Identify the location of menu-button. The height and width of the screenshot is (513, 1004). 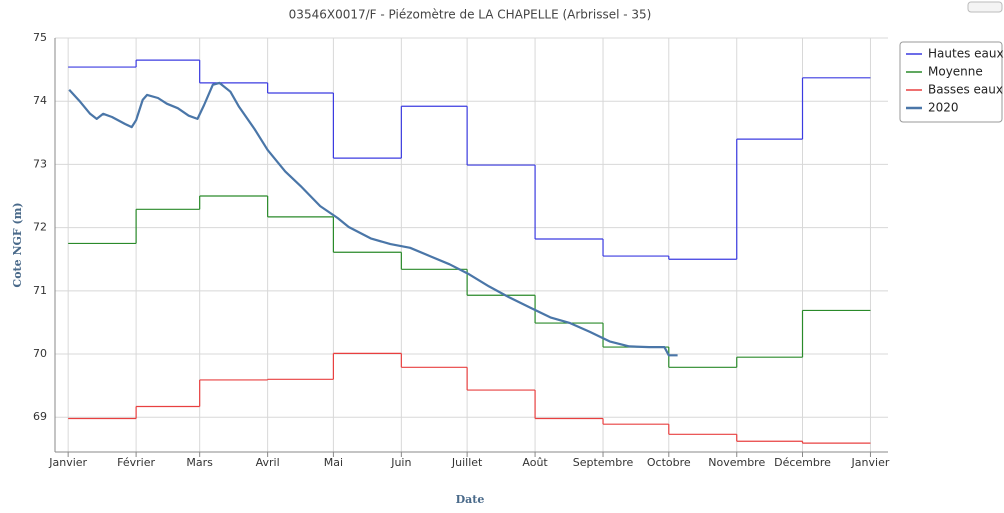
(985, 7).